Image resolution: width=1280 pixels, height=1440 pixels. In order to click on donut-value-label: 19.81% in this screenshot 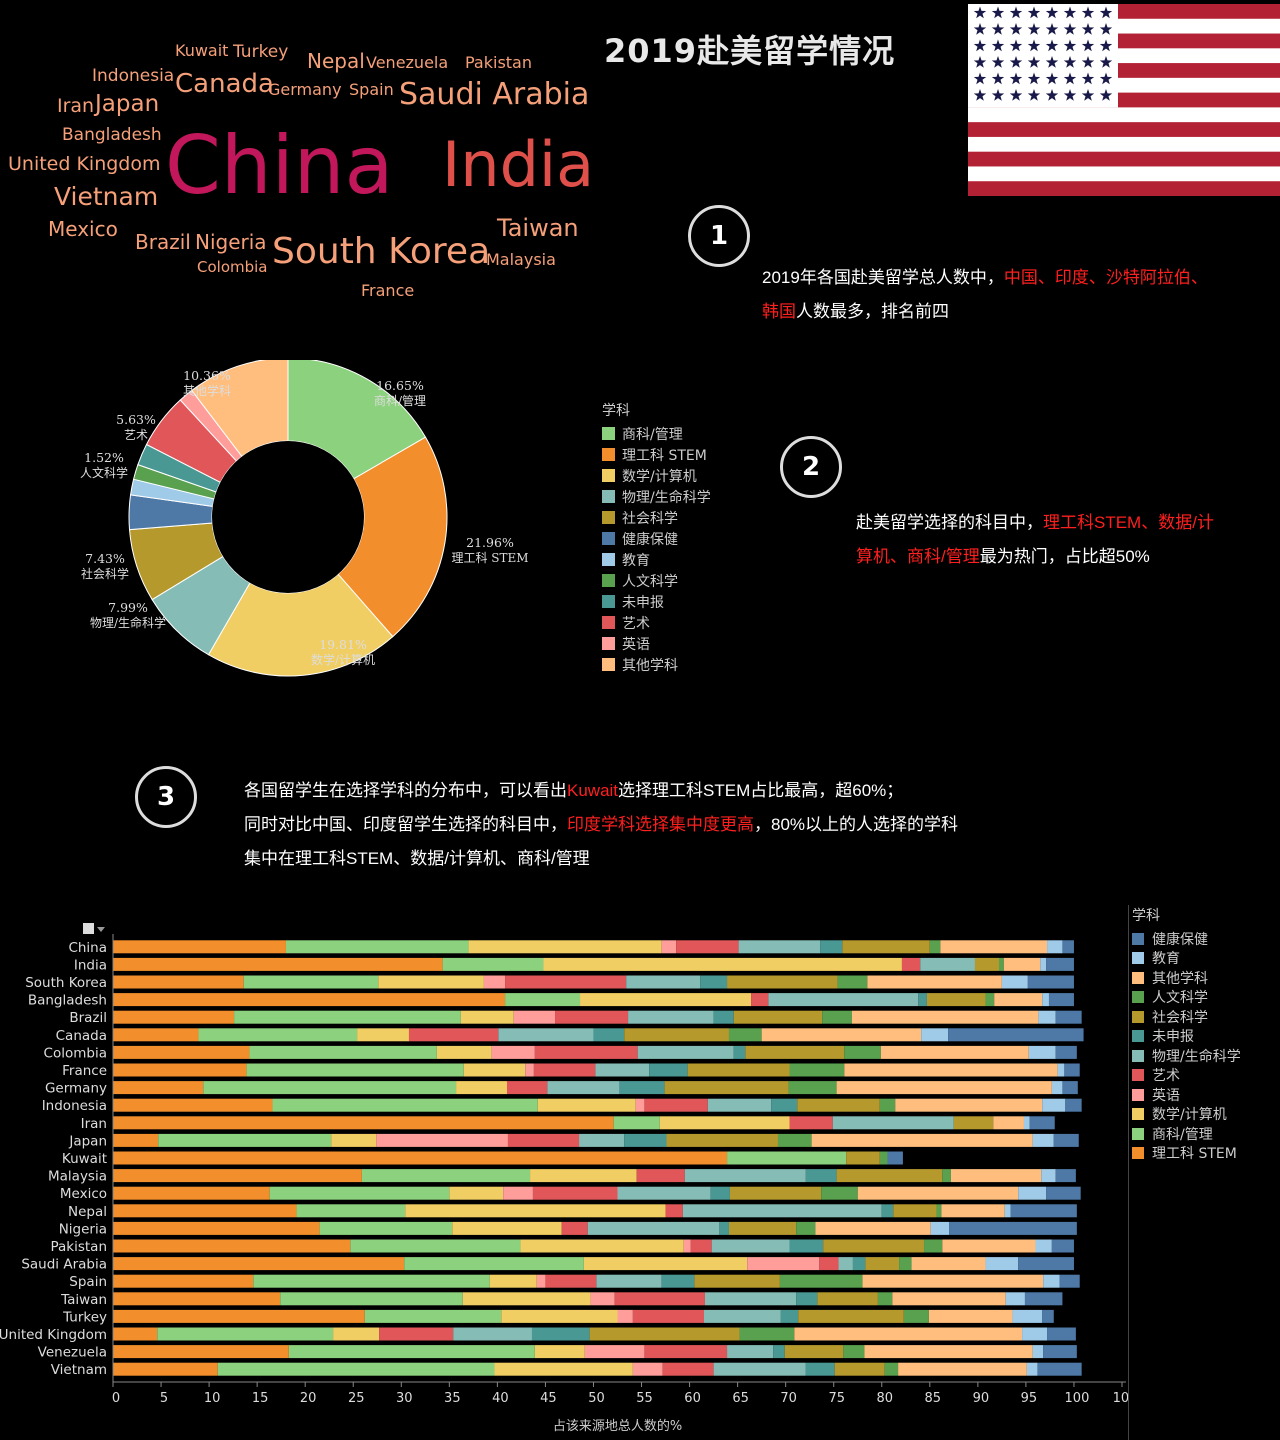, I will do `click(343, 644)`.